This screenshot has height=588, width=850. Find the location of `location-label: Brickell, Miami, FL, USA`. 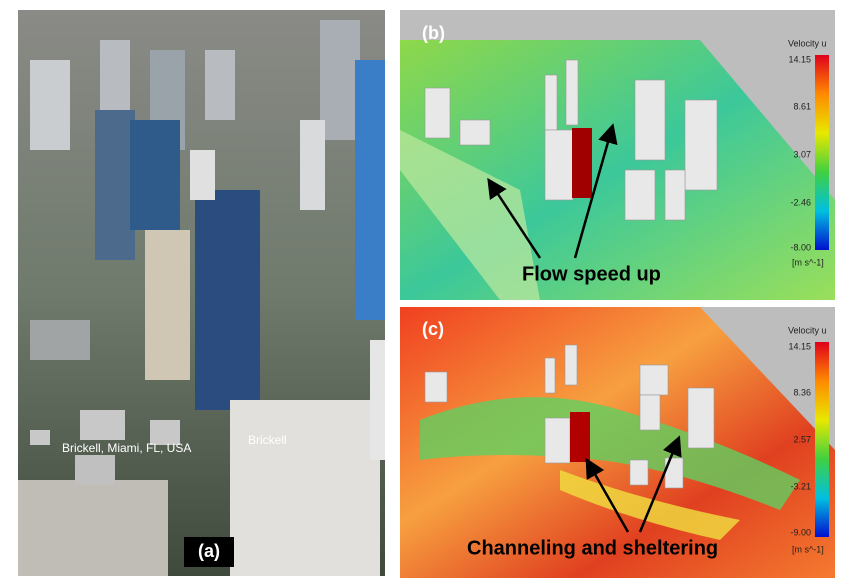

location-label: Brickell, Miami, FL, USA is located at coordinates (126, 448).